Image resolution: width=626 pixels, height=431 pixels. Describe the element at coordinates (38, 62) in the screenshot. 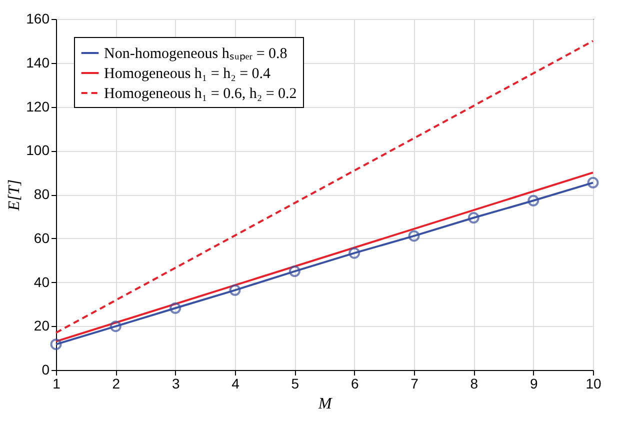

I see `y-tick-label: 140` at that location.